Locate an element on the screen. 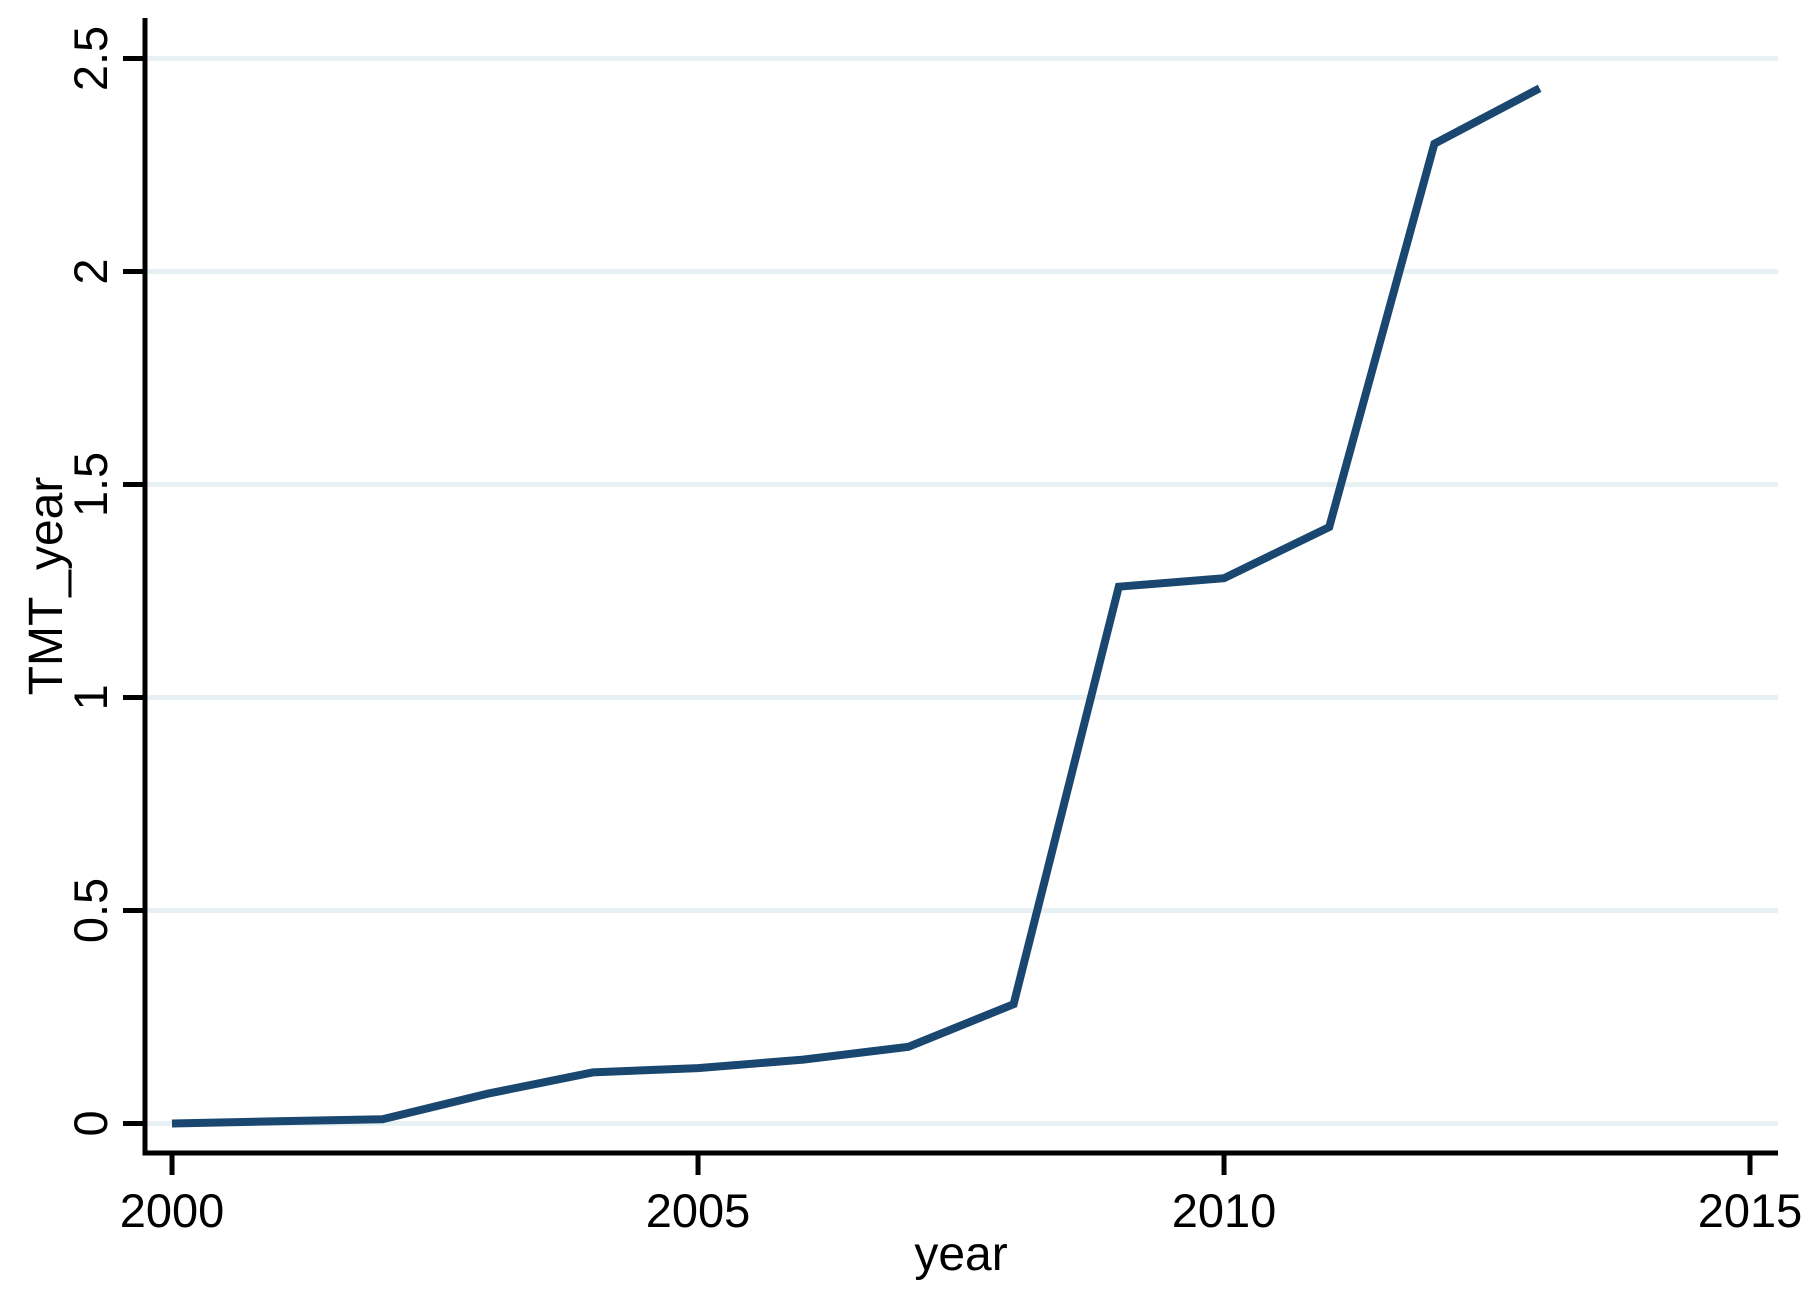 The image size is (1816, 1306). y-axis-title: TMT_year is located at coordinates (46, 586).